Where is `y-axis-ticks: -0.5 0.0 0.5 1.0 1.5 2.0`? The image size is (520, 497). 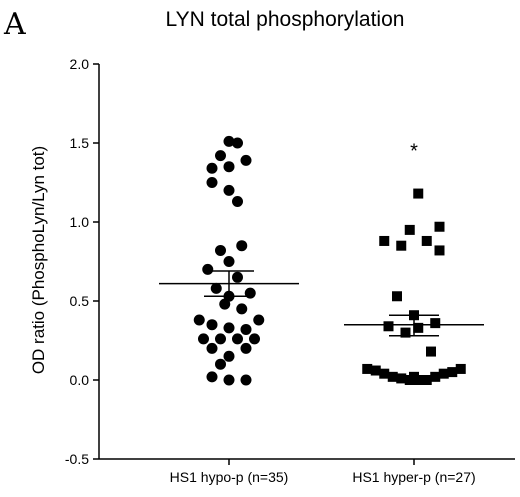 y-axis-ticks: -0.5 0.0 0.5 1.0 1.5 2.0 is located at coordinates (82, 261).